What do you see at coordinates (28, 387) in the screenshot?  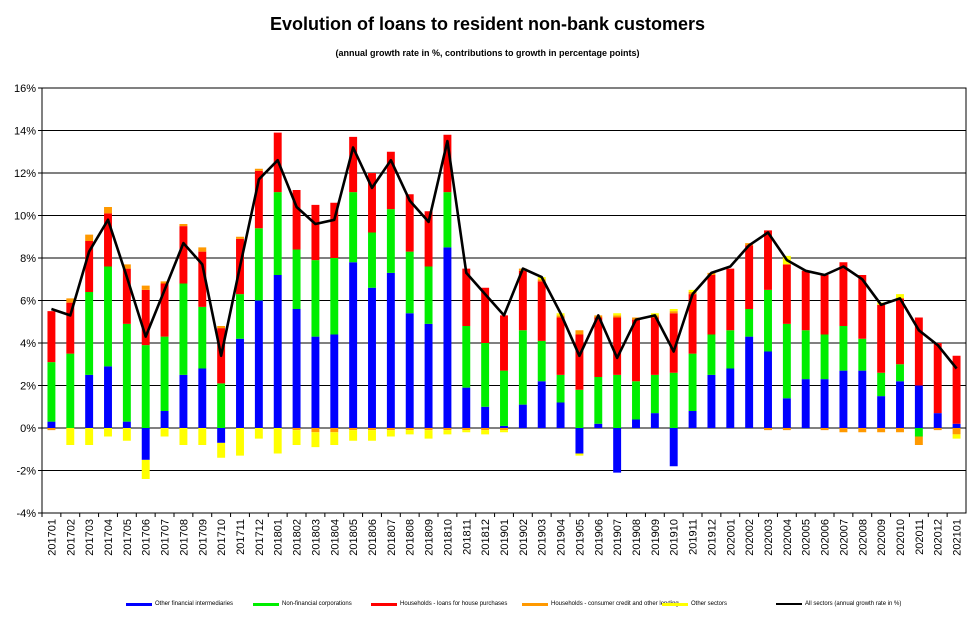 I see `y-tick-label: 2%` at bounding box center [28, 387].